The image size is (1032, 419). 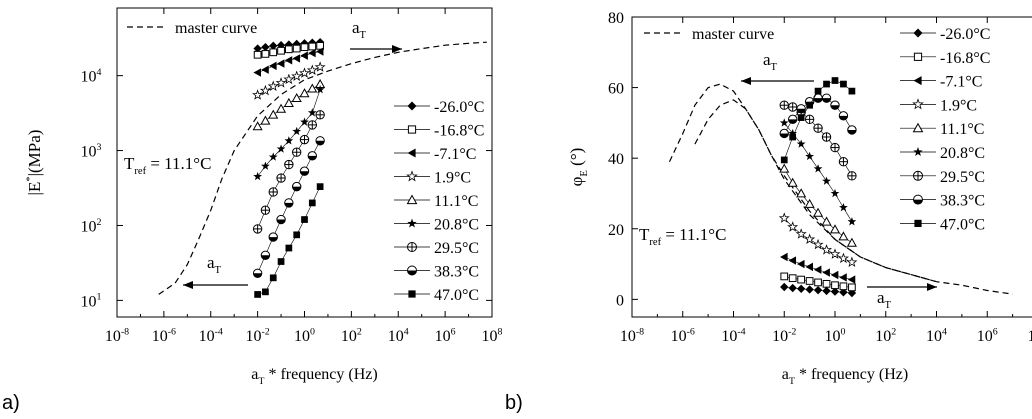 What do you see at coordinates (616, 159) in the screenshot?
I see `b-y-tick-label: 40` at bounding box center [616, 159].